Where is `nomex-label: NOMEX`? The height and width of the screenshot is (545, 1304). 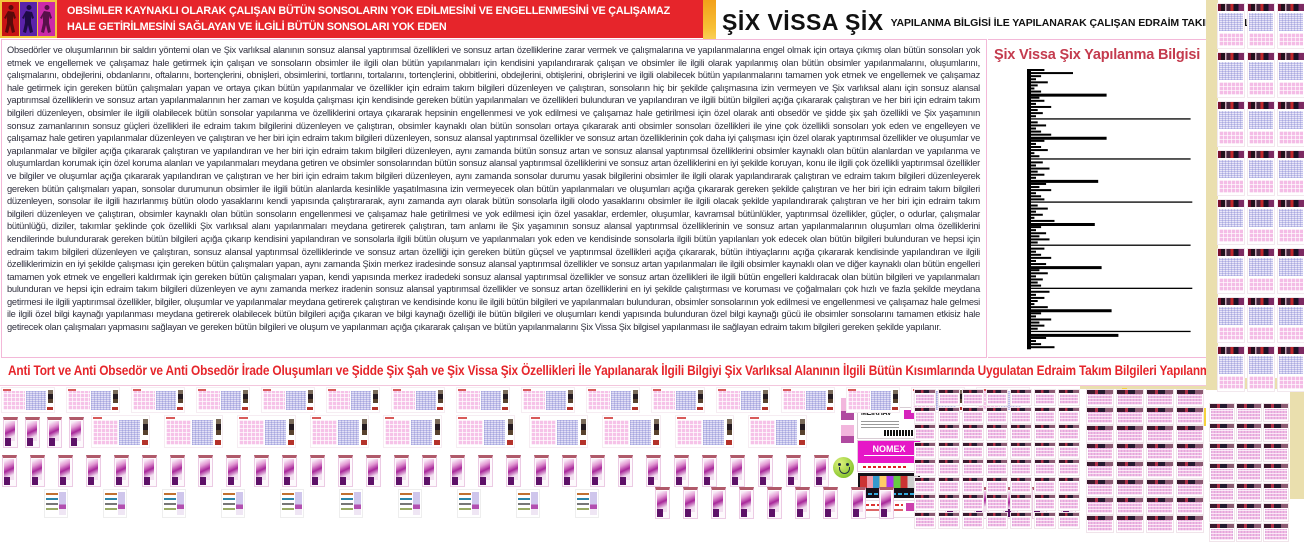
nomex-label: NOMEX is located at coordinates (889, 449).